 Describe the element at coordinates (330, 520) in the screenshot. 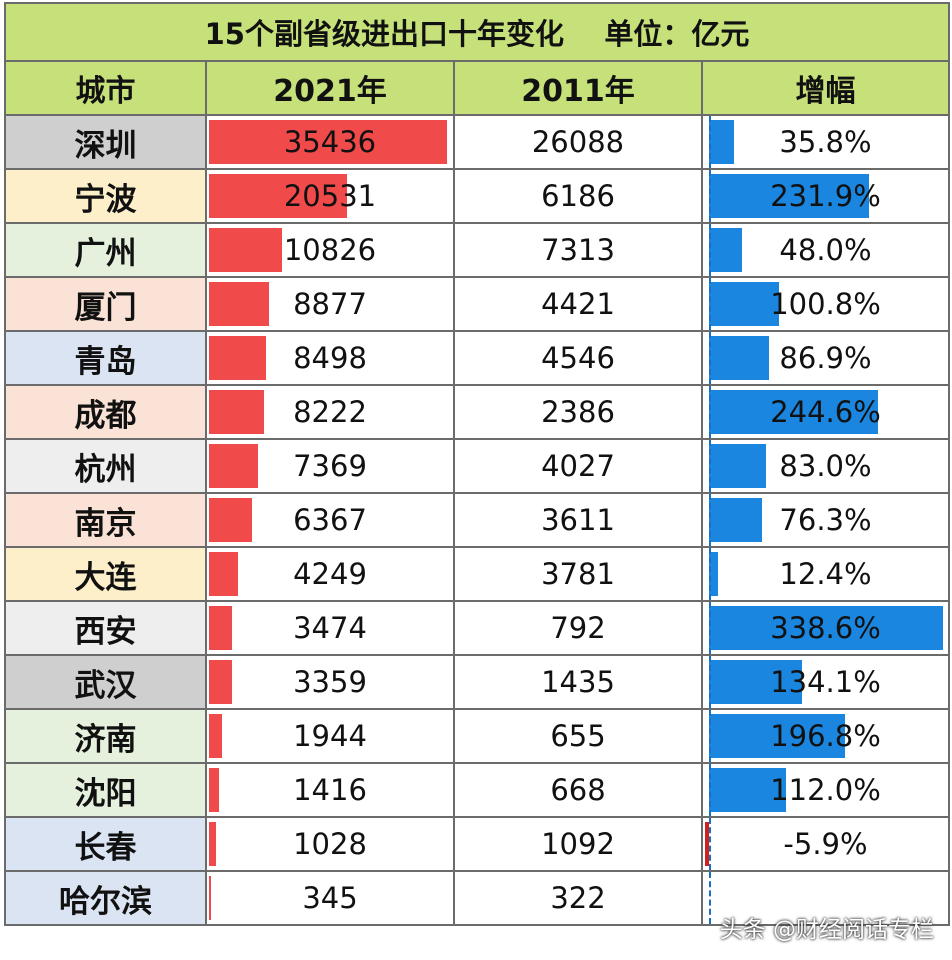

I see `value-2021-label: 6367` at that location.